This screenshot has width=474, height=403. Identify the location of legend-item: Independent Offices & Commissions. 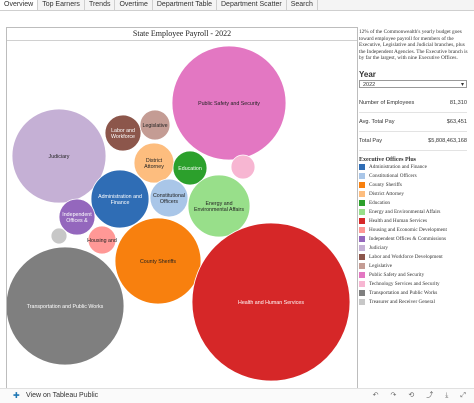
(415, 239).